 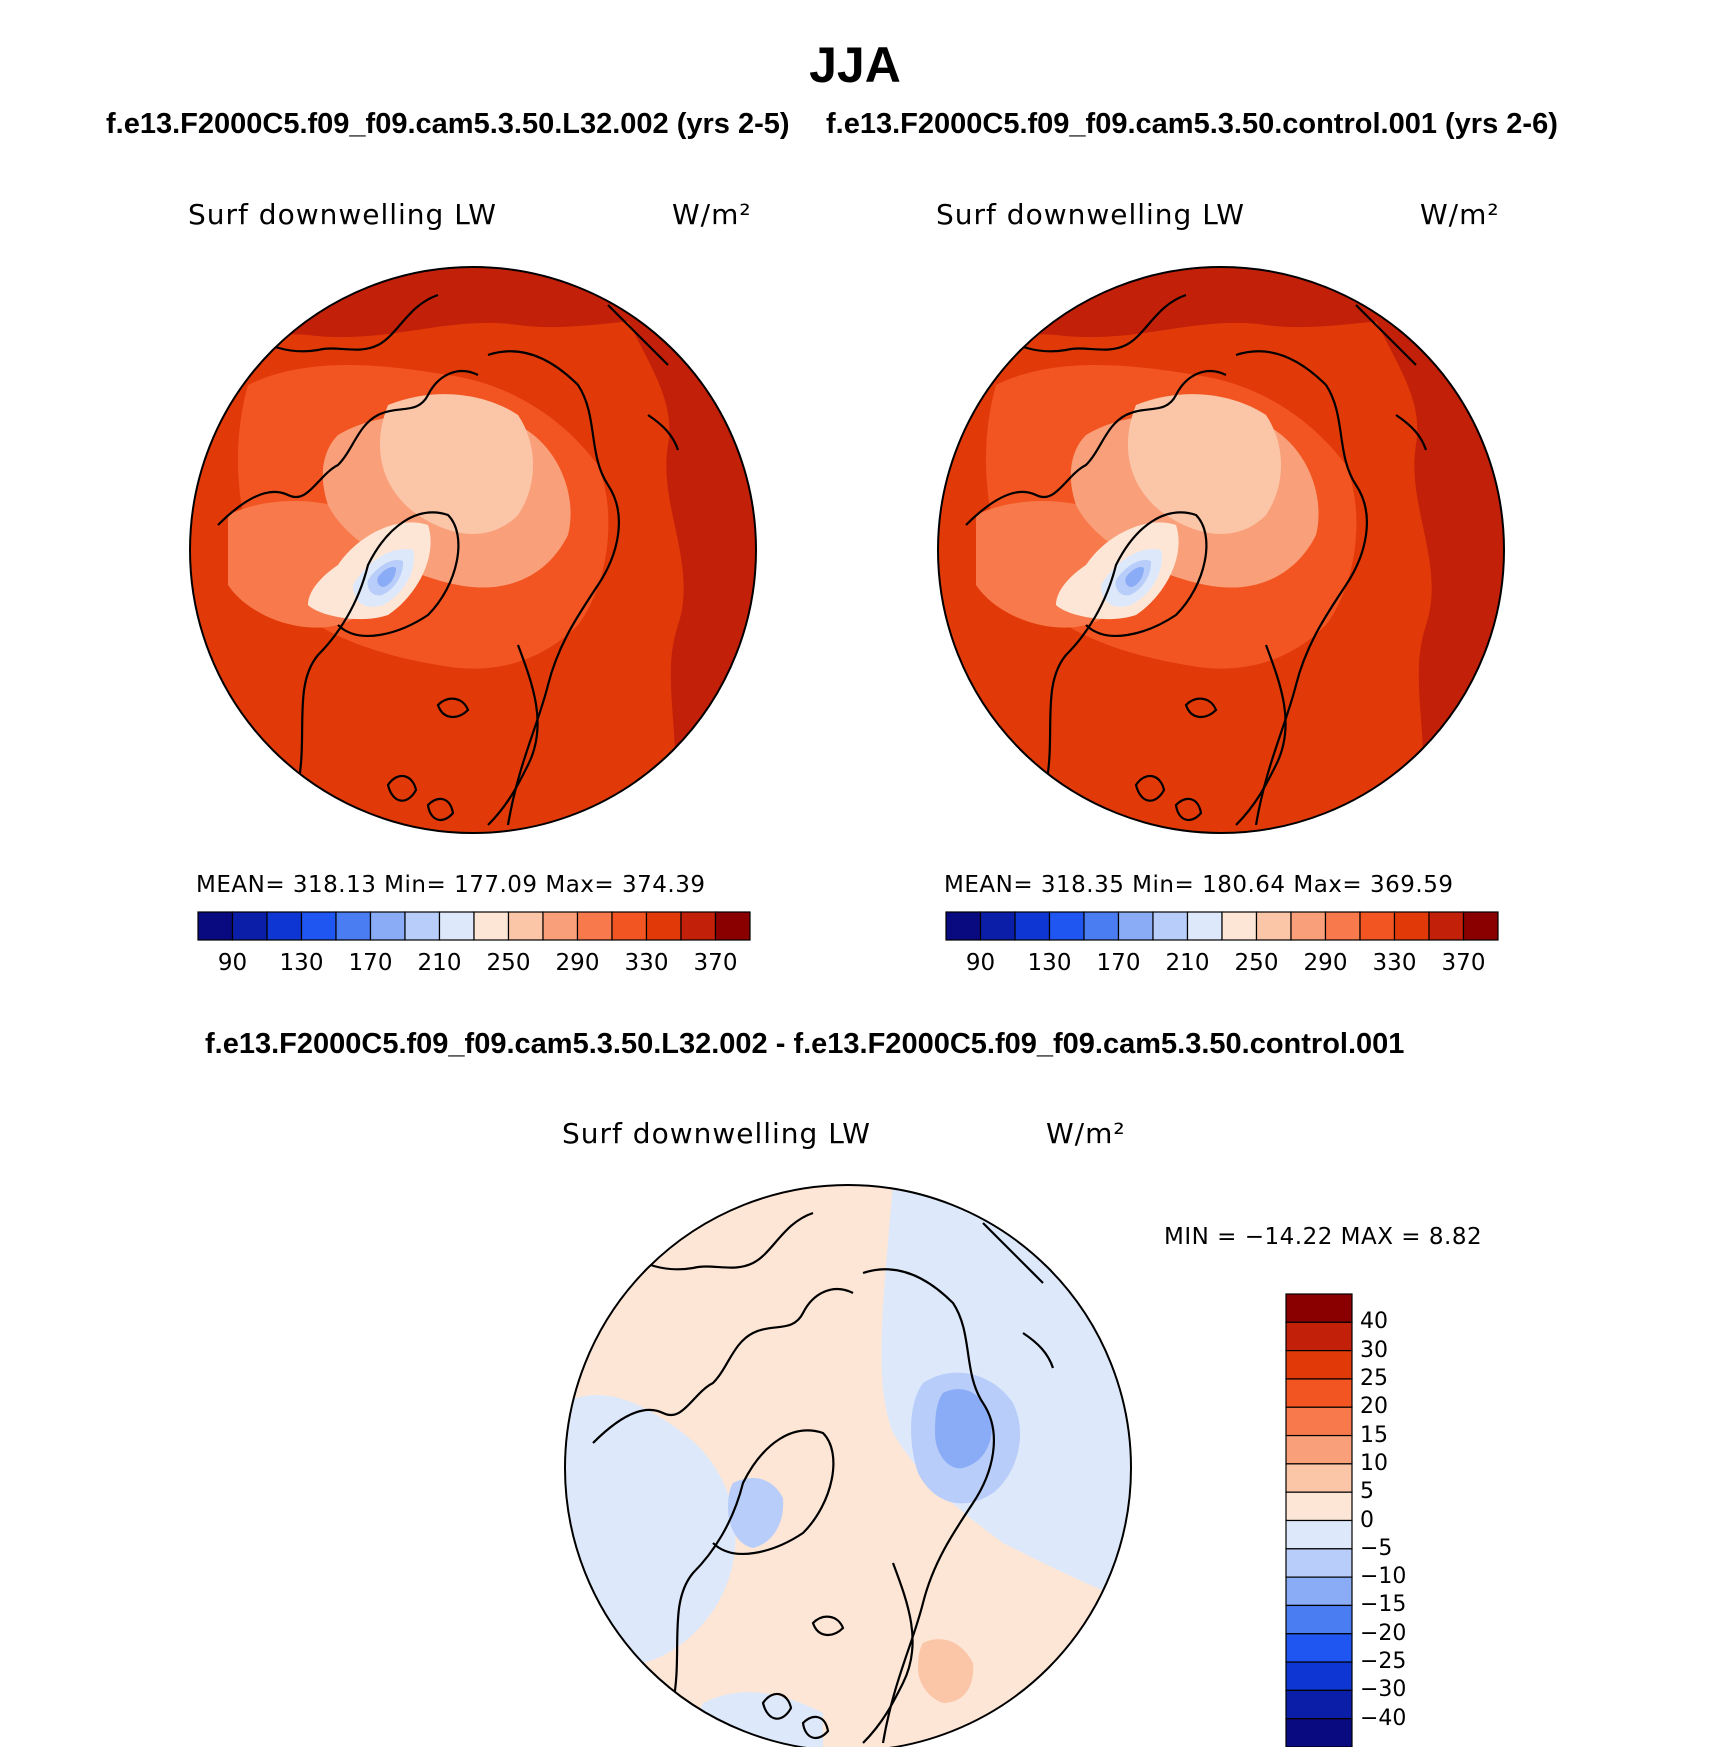 What do you see at coordinates (855, 65) in the screenshot?
I see `season-title: JJA` at bounding box center [855, 65].